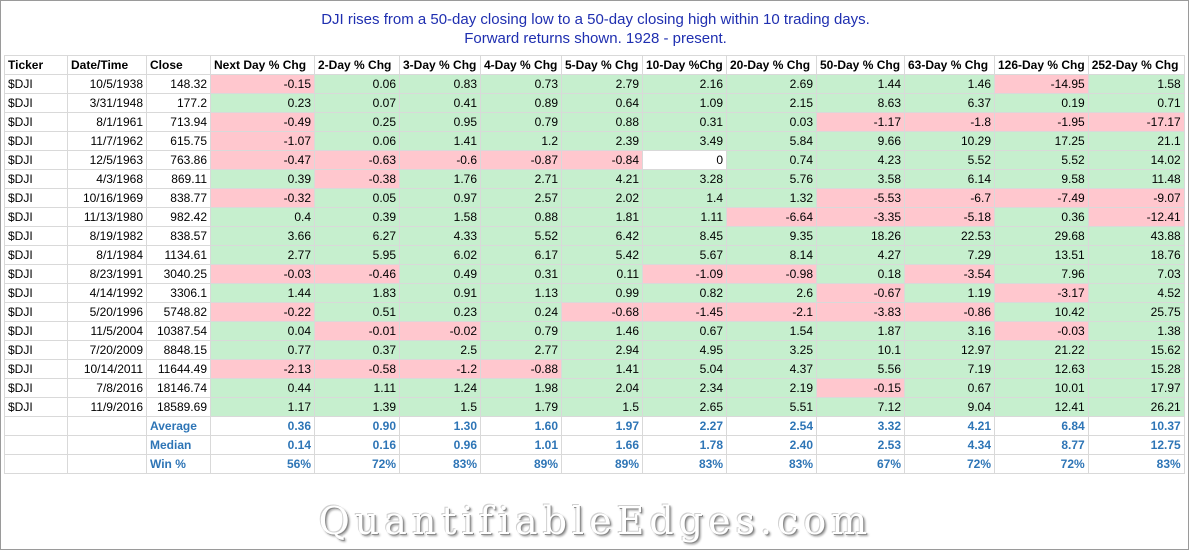 The image size is (1189, 550). Describe the element at coordinates (107, 103) in the screenshot. I see `date-cell: 3/31/1948` at that location.